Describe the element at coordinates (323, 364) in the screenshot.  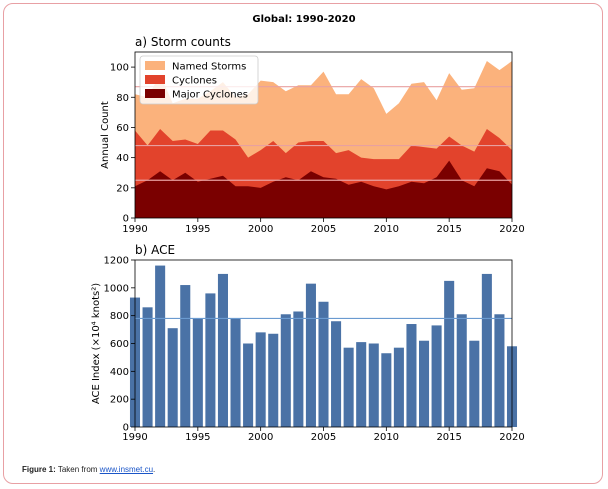
I see `bar-2005` at that location.